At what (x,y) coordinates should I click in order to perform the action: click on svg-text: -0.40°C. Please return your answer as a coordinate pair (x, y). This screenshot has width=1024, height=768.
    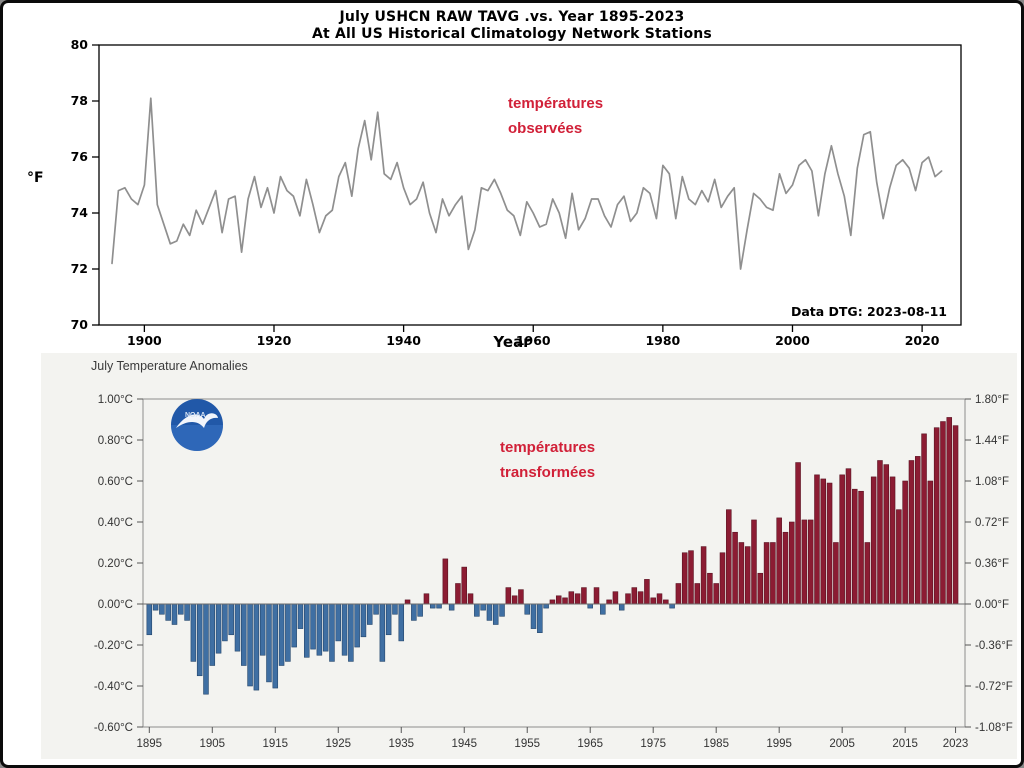
    Looking at the image, I should click on (113, 687).